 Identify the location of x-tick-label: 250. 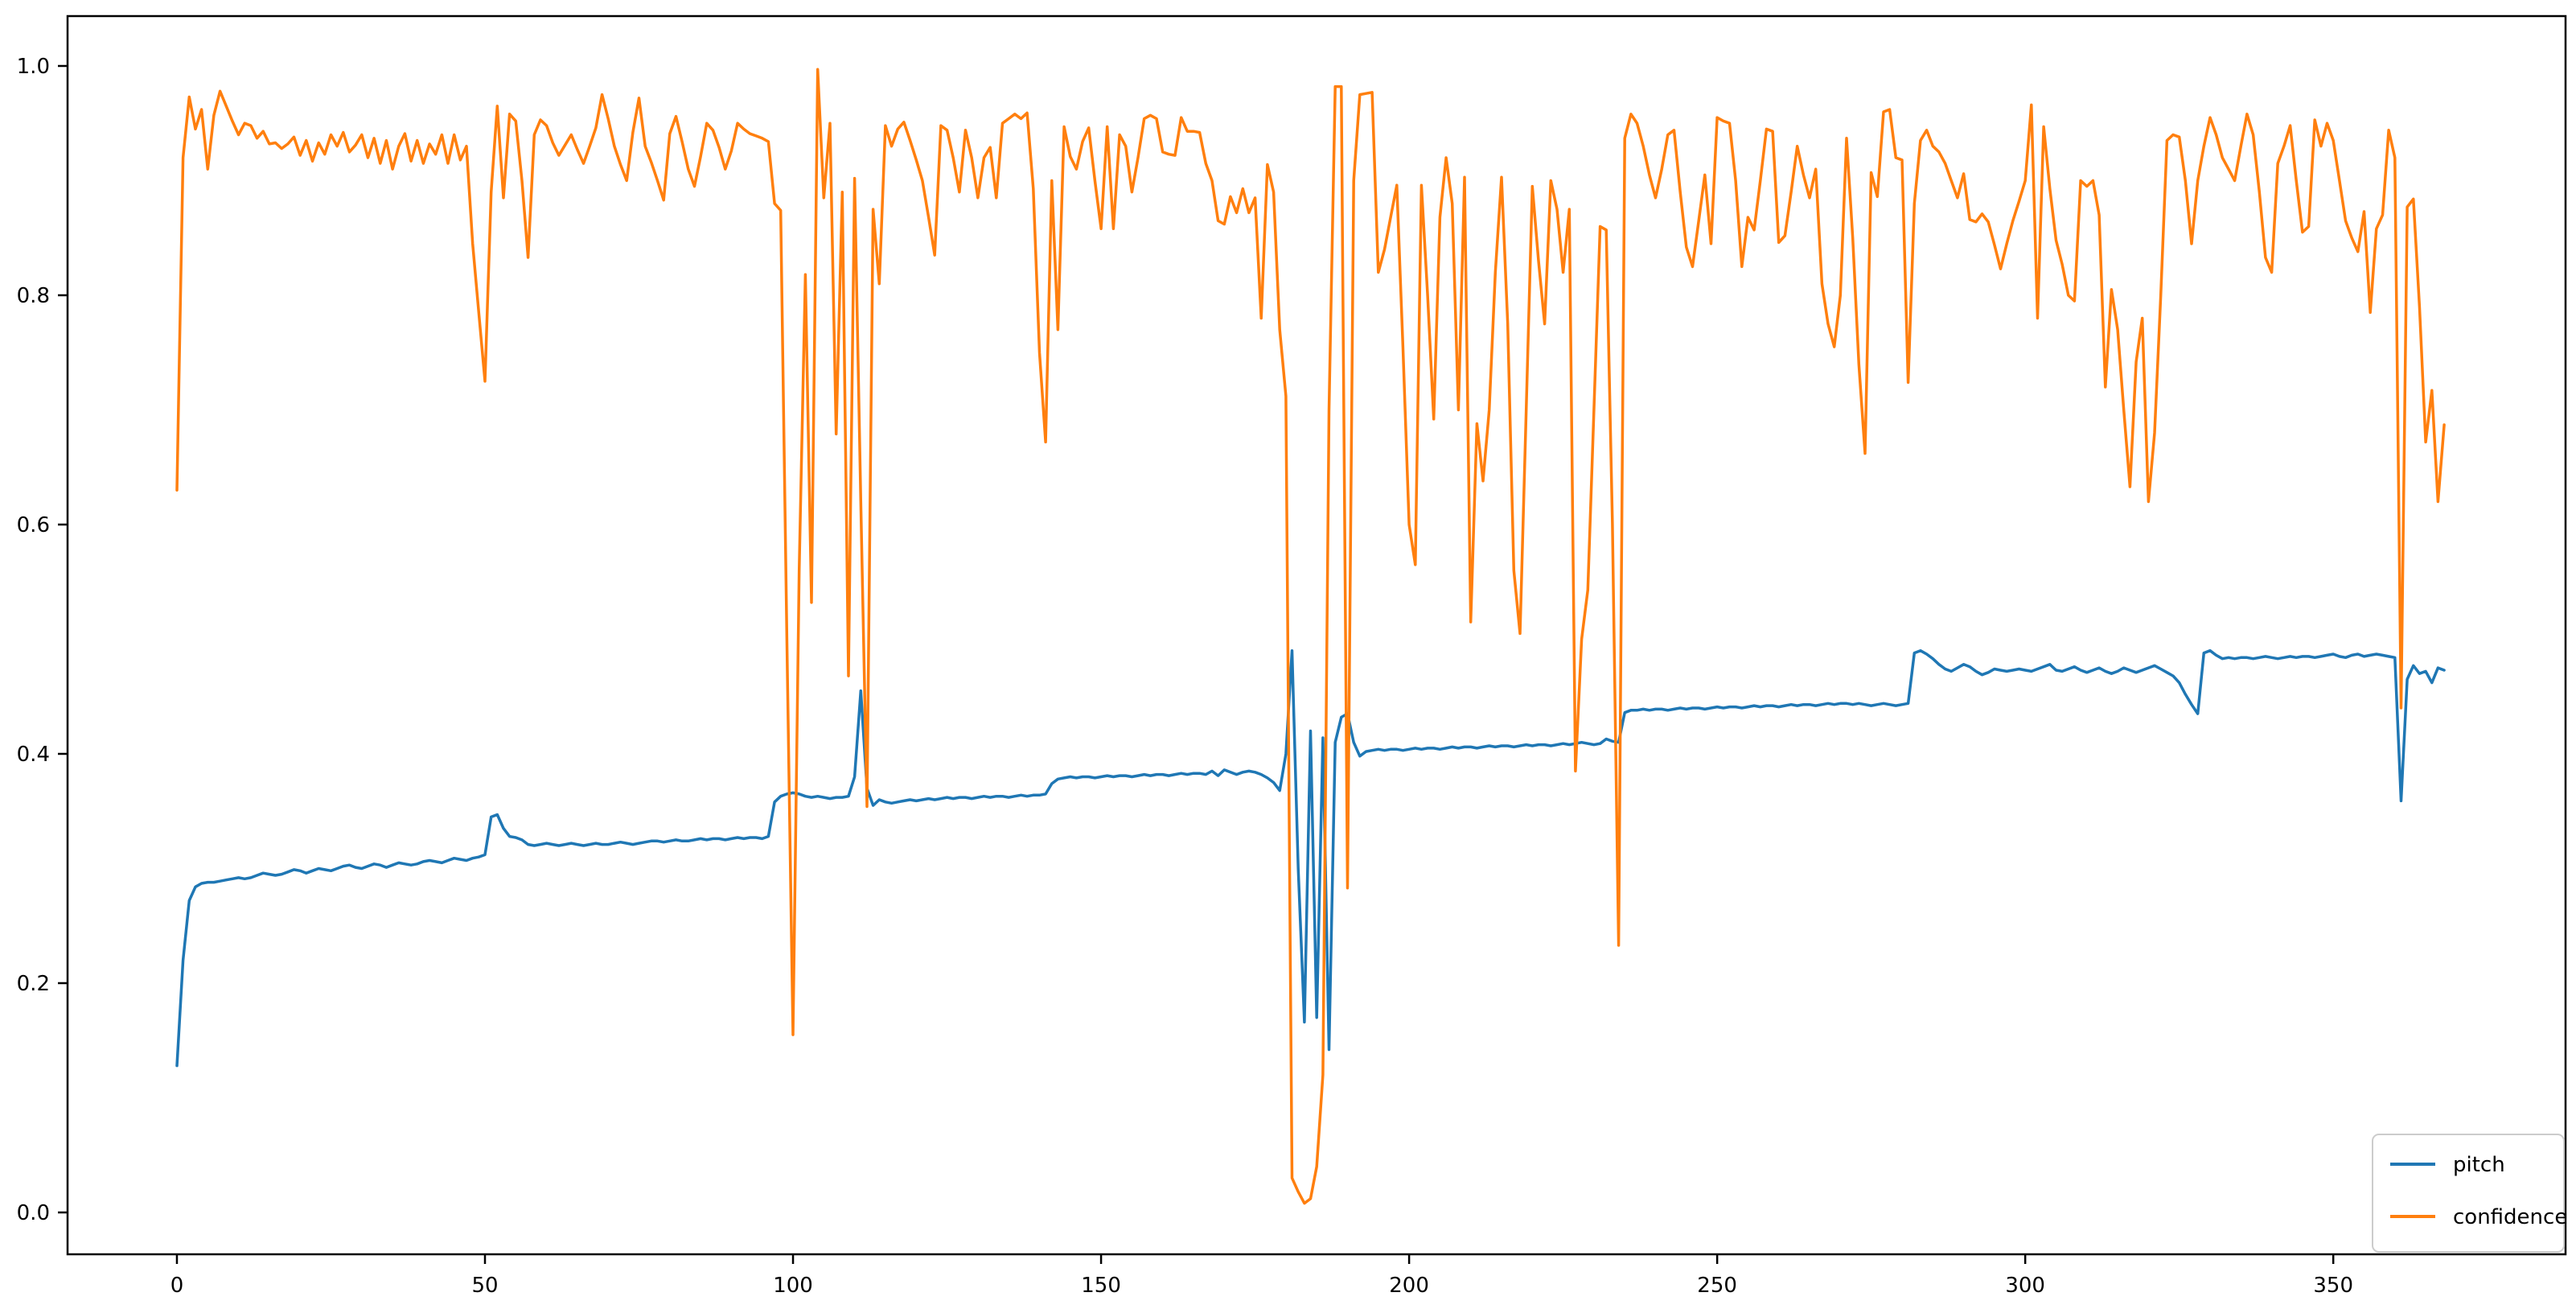
(1717, 1286).